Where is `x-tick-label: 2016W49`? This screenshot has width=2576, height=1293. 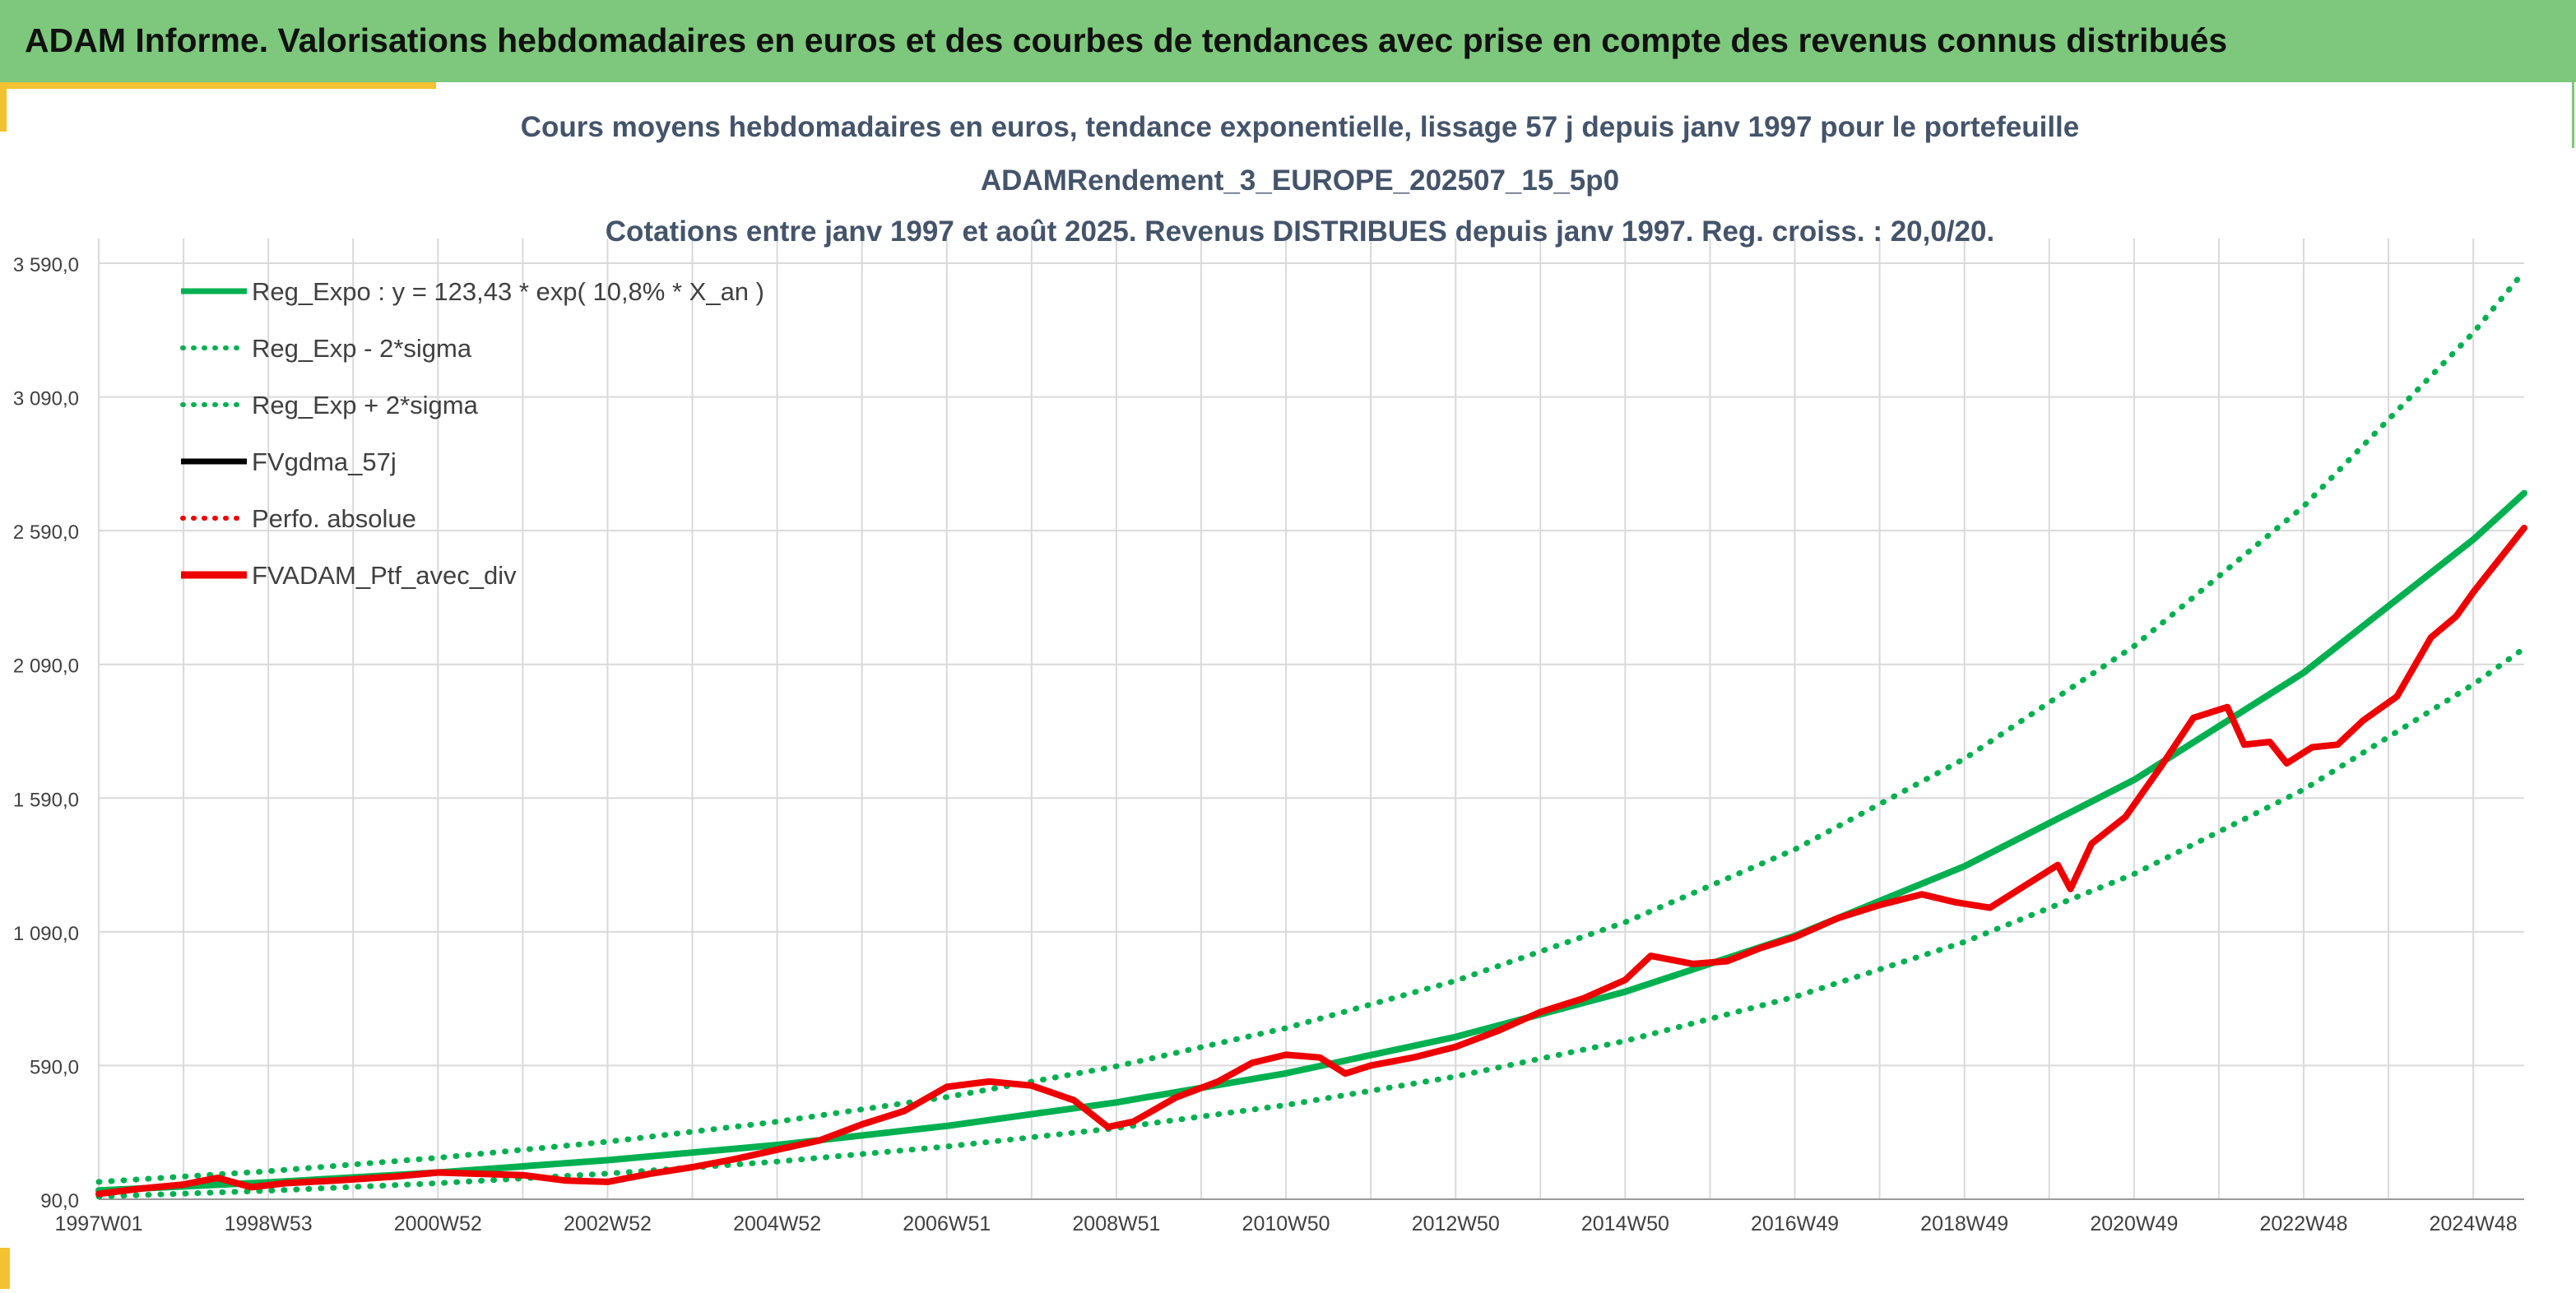 x-tick-label: 2016W49 is located at coordinates (1795, 1223).